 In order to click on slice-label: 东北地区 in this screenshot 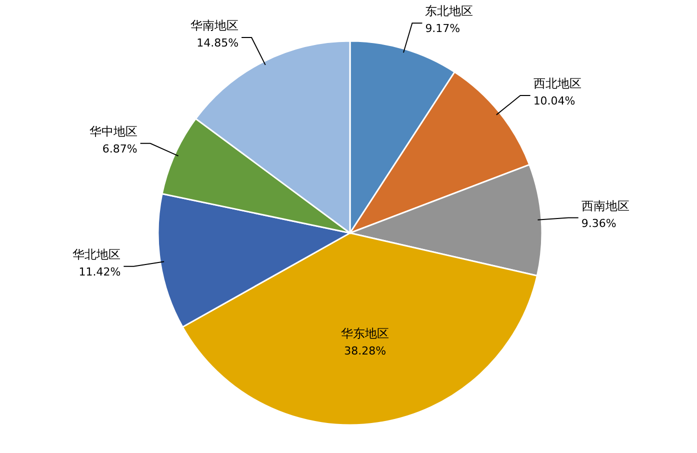, I will do `click(449, 11)`.